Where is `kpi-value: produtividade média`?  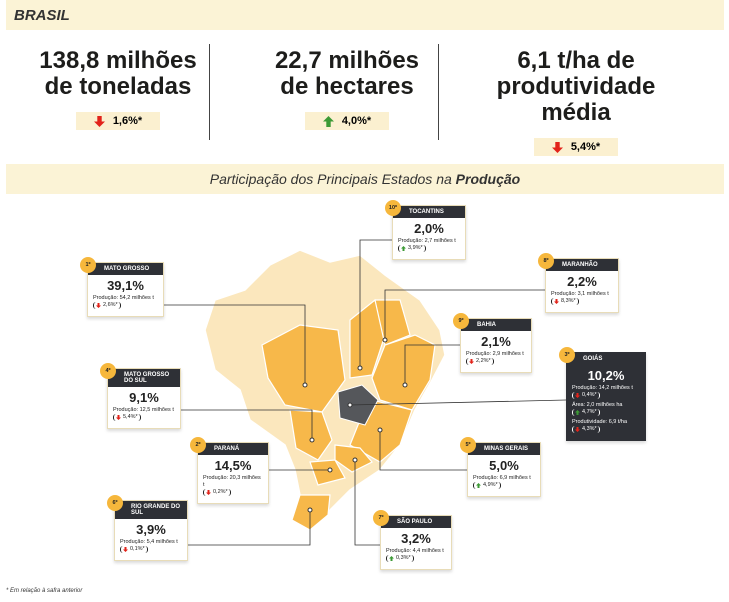
kpi-value: produtividade média is located at coordinates (576, 99).